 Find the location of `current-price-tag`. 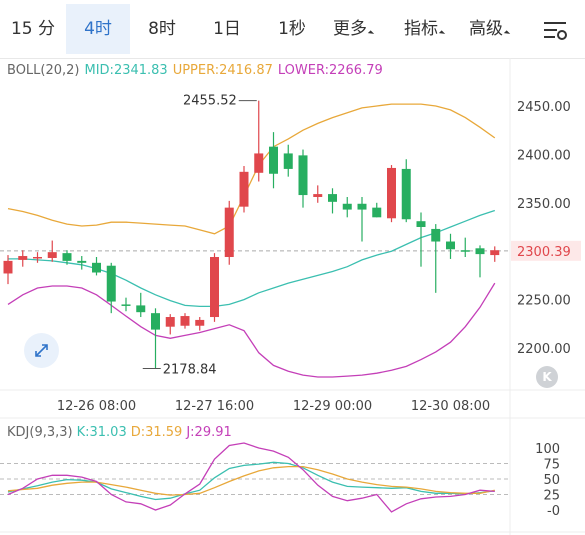

current-price-tag is located at coordinates (546, 250).